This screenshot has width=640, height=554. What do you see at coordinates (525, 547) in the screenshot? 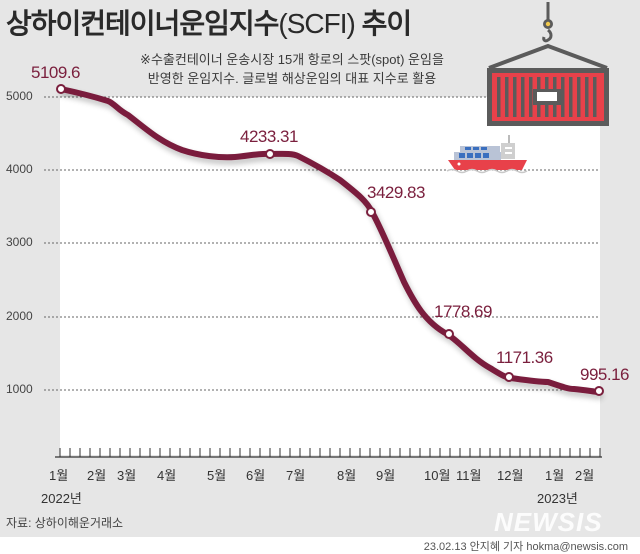
I see `byline: 23.02.13 안지혜 기자 hokma@newsis.com` at bounding box center [525, 547].